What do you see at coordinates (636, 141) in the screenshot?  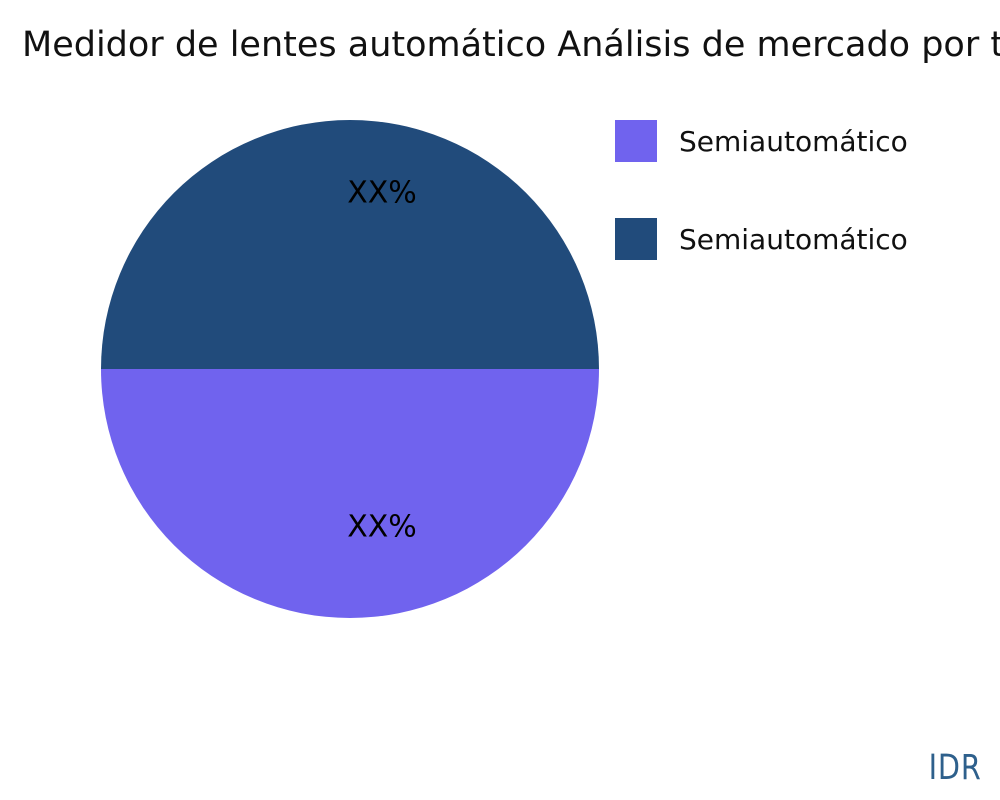 I see `legend-swatch-purple` at bounding box center [636, 141].